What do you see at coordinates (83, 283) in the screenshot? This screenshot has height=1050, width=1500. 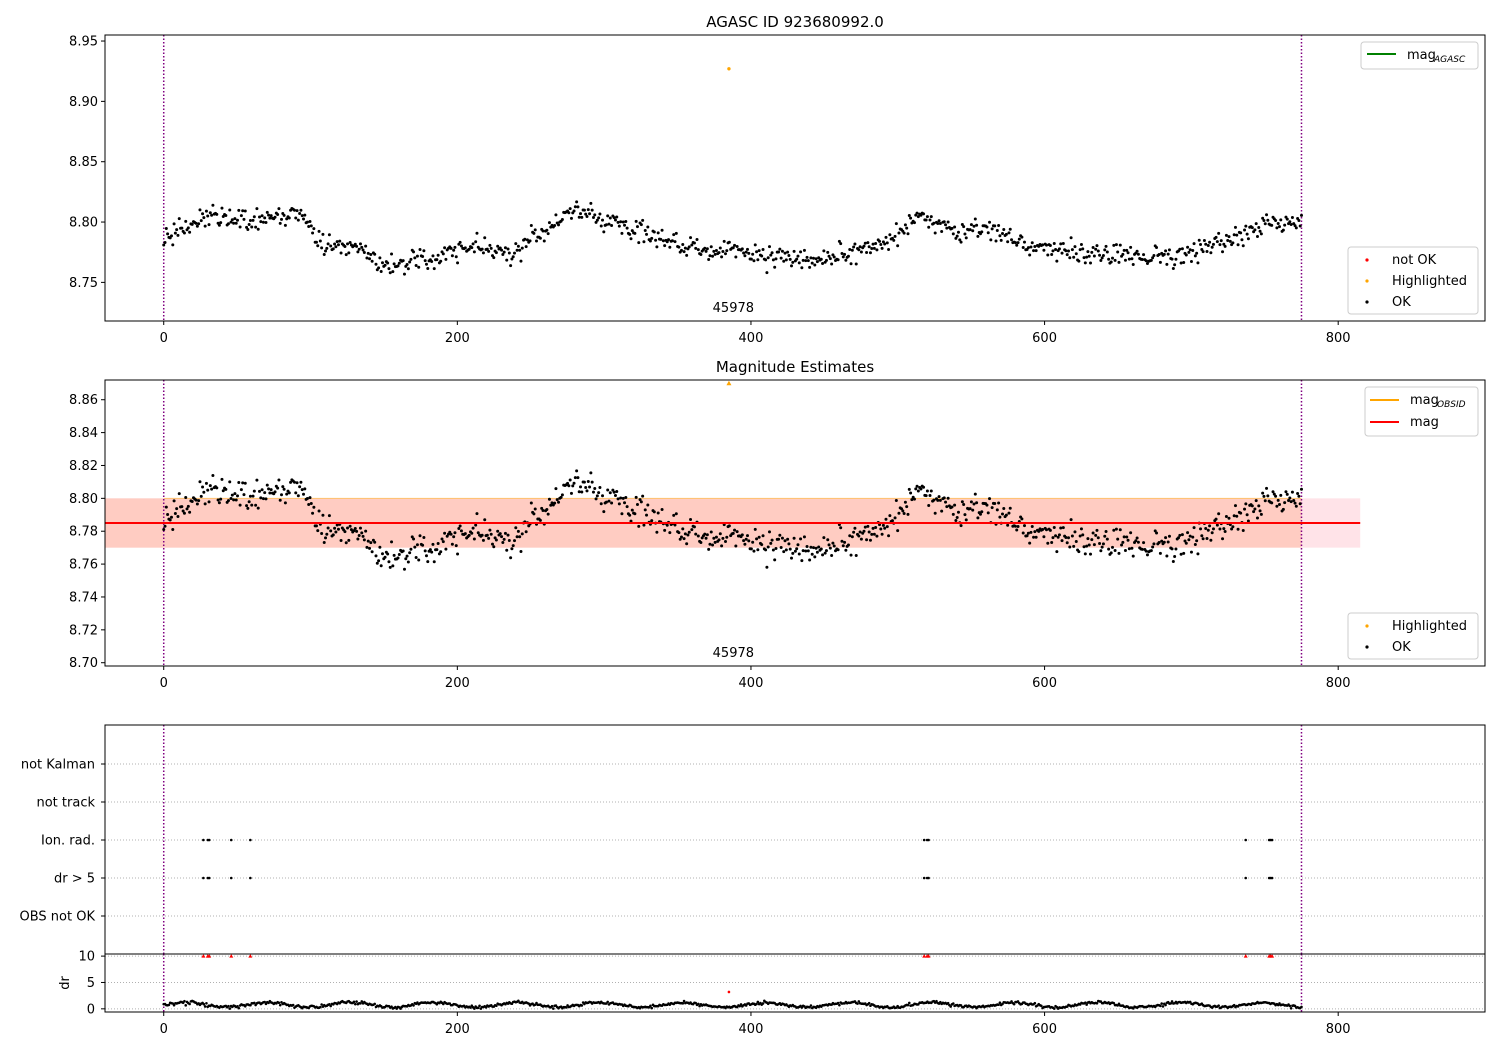 I see `y-tick-label: 8.75` at bounding box center [83, 283].